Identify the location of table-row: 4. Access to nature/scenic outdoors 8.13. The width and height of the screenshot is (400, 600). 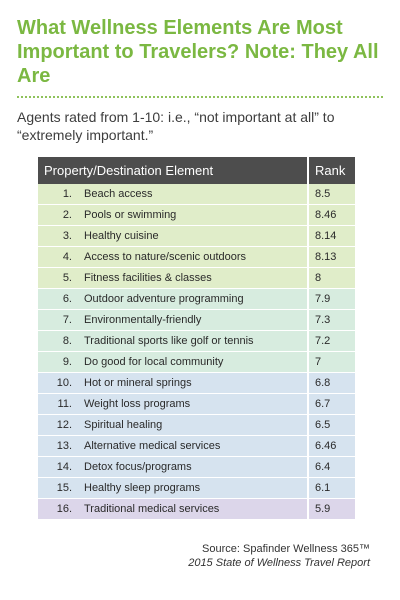
(196, 257).